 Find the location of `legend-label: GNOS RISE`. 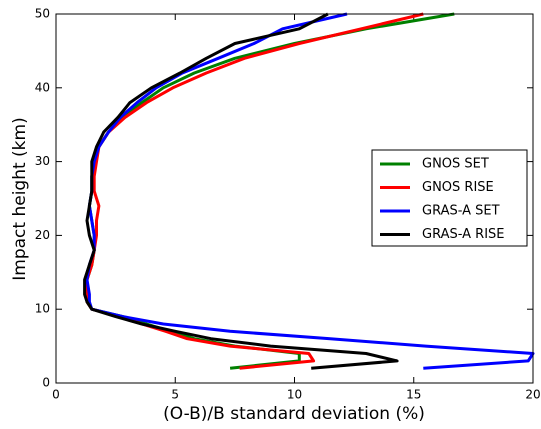

legend-label: GNOS RISE is located at coordinates (458, 187).